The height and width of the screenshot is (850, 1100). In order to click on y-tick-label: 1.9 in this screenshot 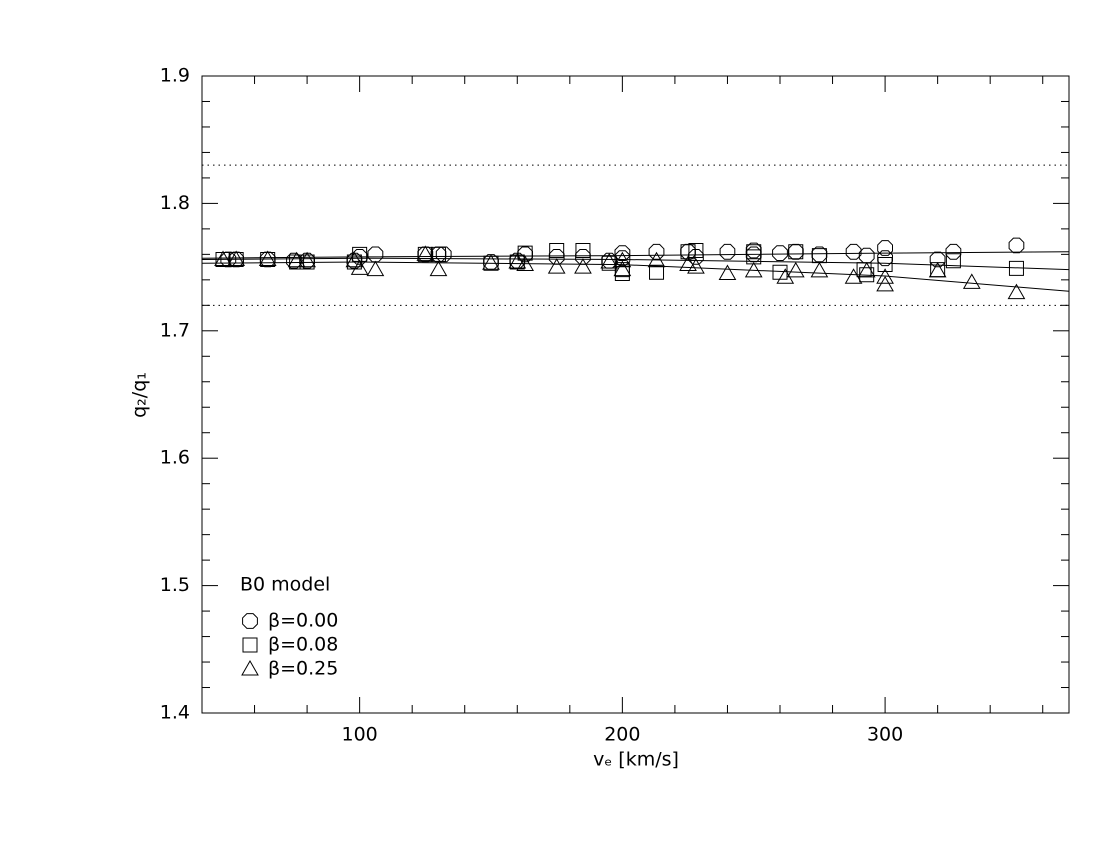, I will do `click(175, 76)`.